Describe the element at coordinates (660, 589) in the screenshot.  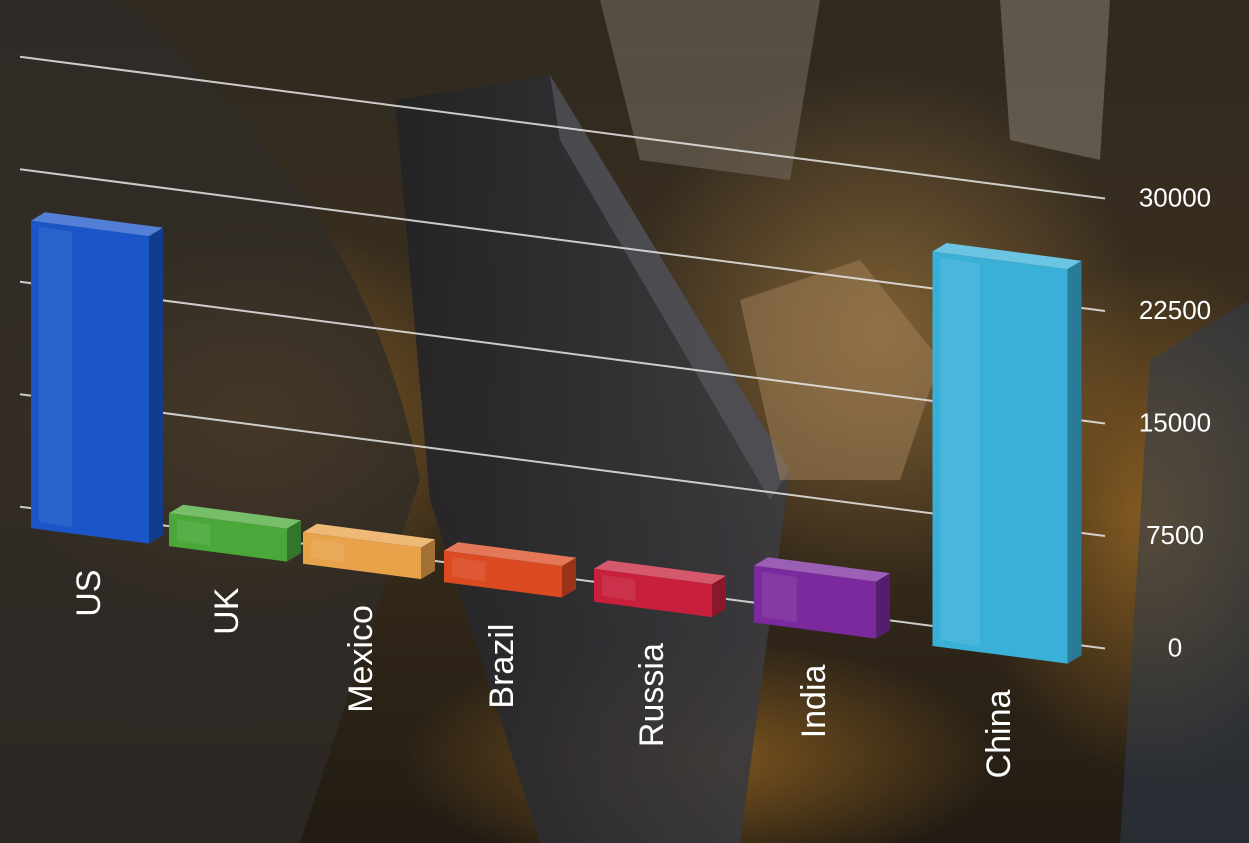
I see `bar-russia` at that location.